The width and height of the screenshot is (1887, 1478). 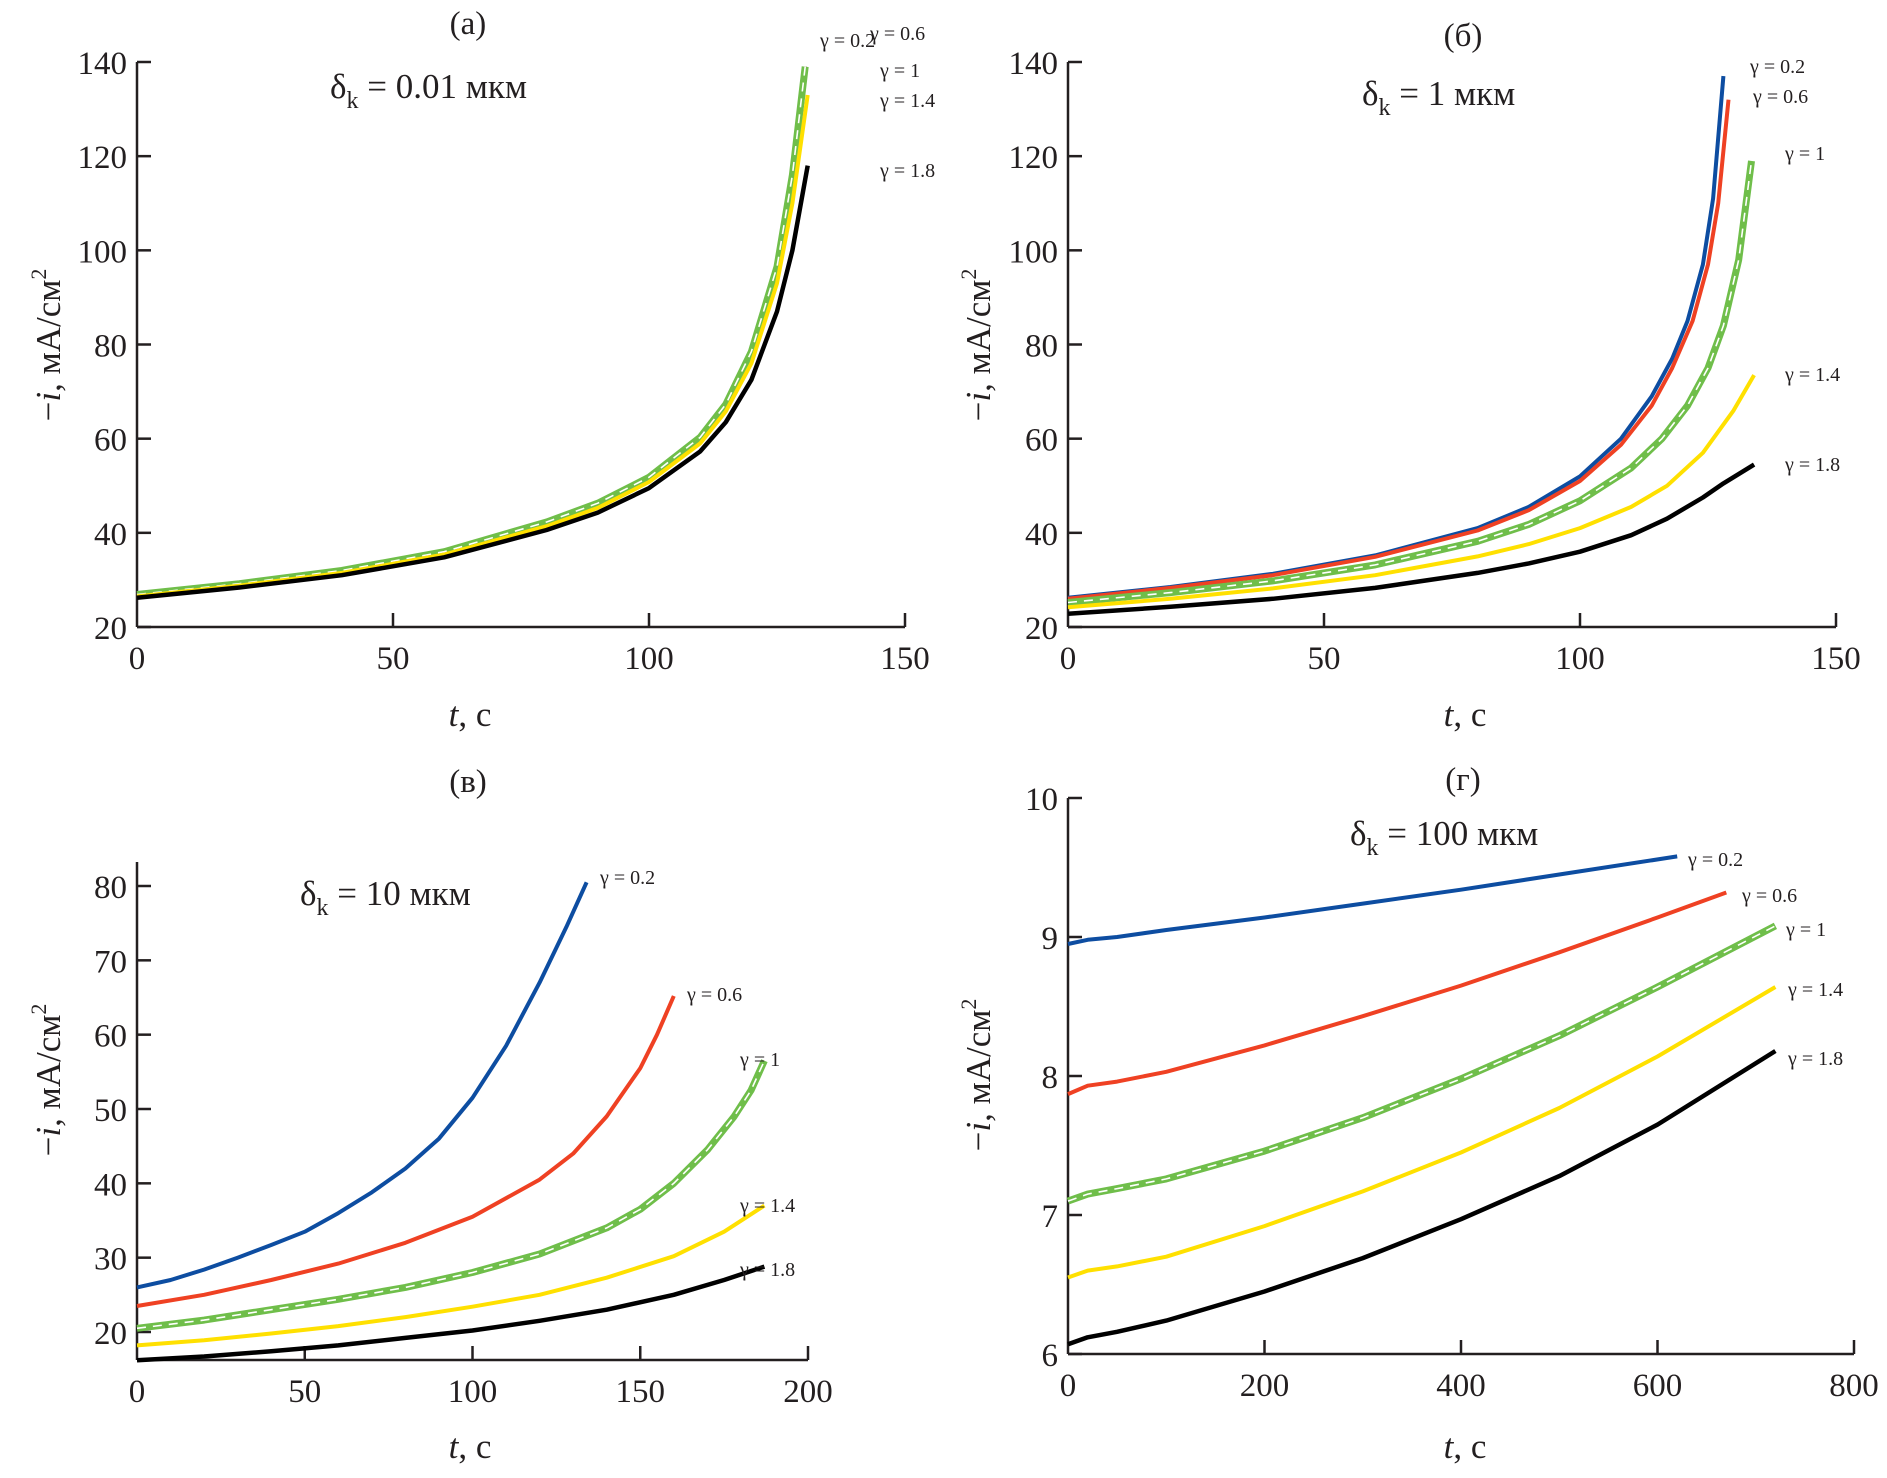 What do you see at coordinates (1444, 837) in the screenshot?
I see `thickness-annotation: δk = 100 мкм` at bounding box center [1444, 837].